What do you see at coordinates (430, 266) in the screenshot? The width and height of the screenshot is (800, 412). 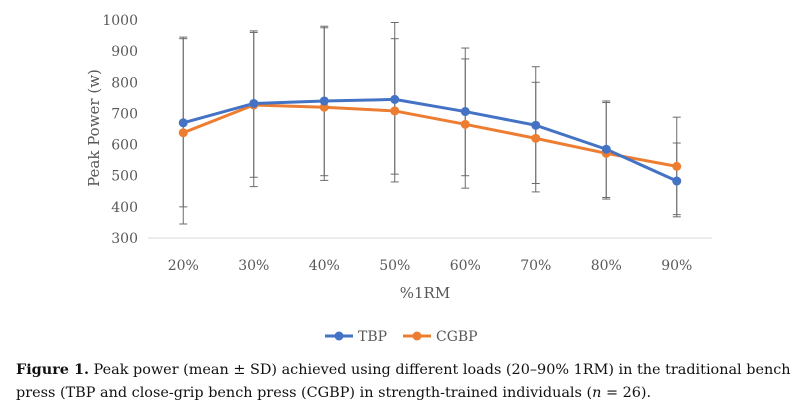 I see `x-axis: 20% 30% 40% 50% 60% 70% 80% 90%` at bounding box center [430, 266].